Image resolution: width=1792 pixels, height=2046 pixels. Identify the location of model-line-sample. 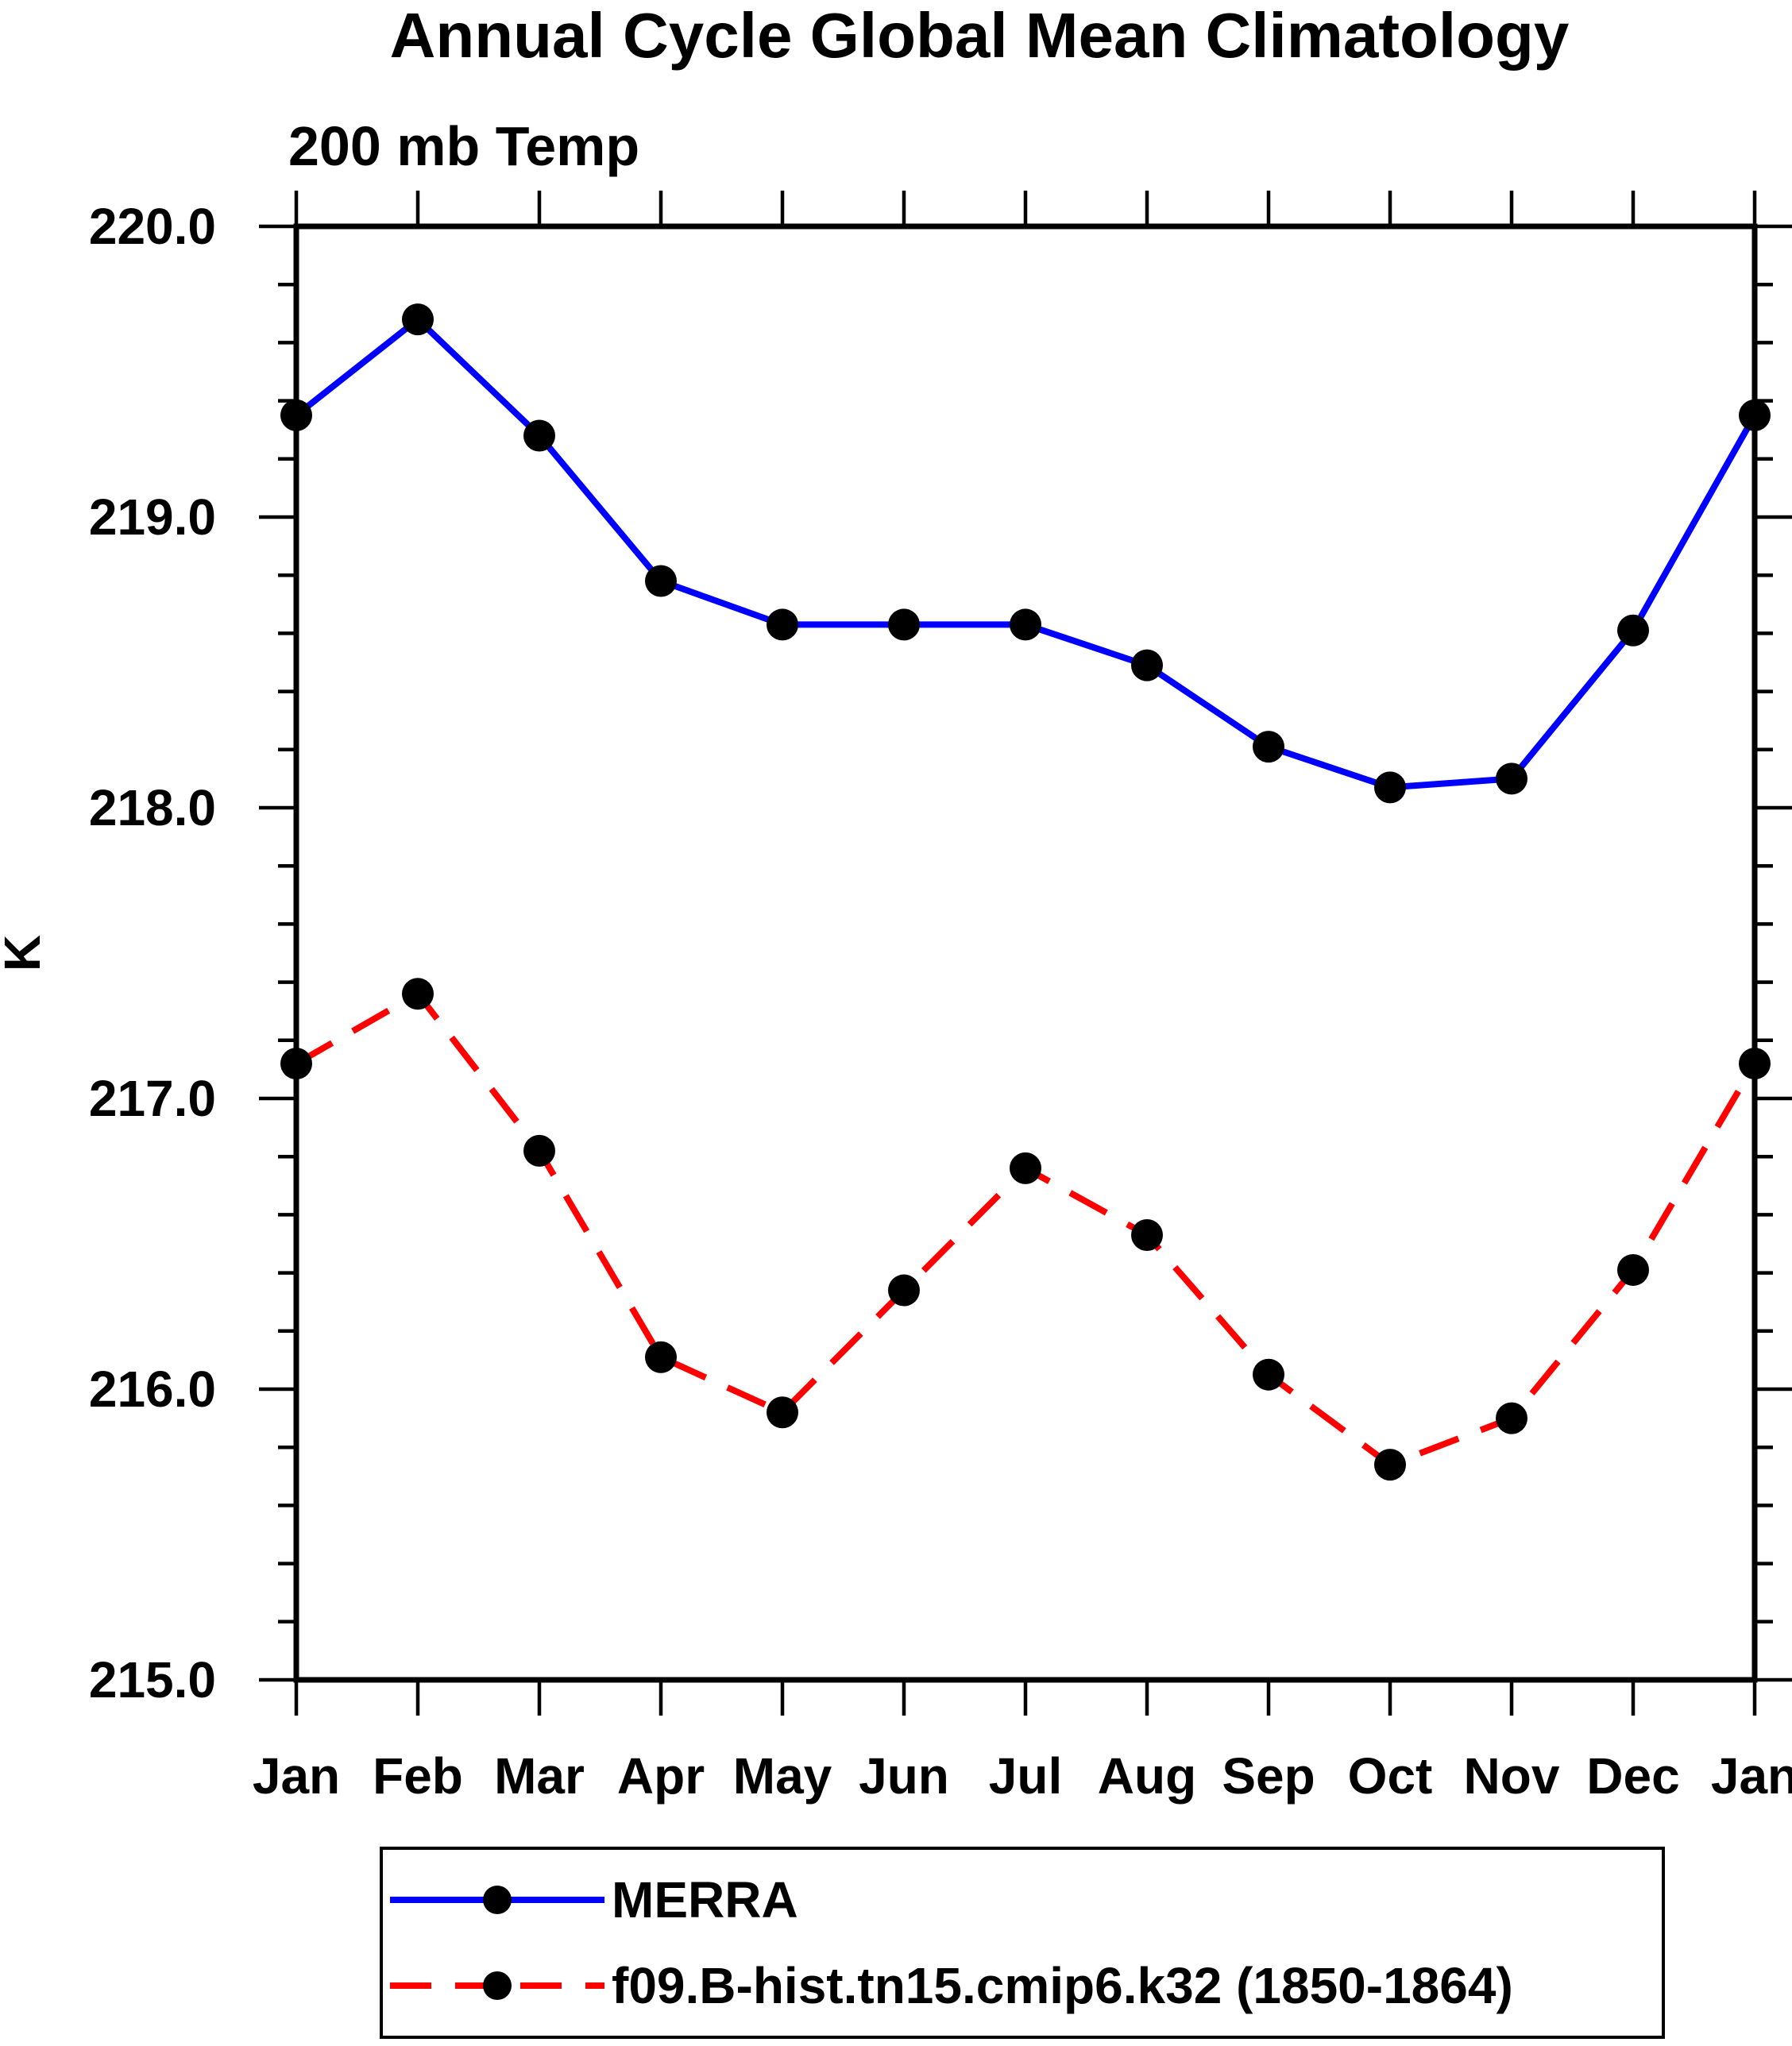
(497, 1985).